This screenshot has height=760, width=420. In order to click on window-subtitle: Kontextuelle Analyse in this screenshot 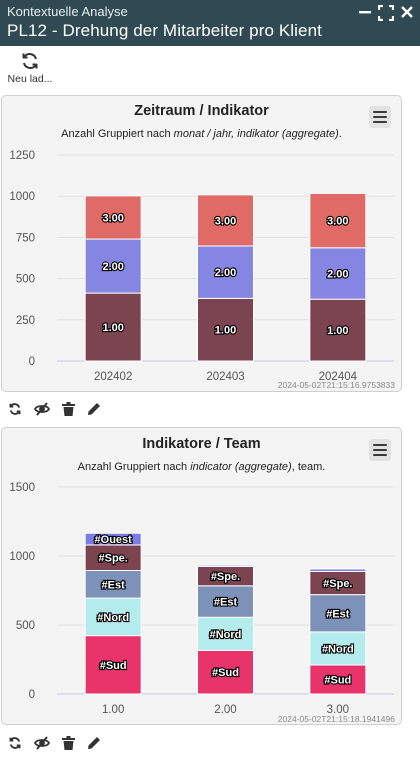, I will do `click(67, 11)`.